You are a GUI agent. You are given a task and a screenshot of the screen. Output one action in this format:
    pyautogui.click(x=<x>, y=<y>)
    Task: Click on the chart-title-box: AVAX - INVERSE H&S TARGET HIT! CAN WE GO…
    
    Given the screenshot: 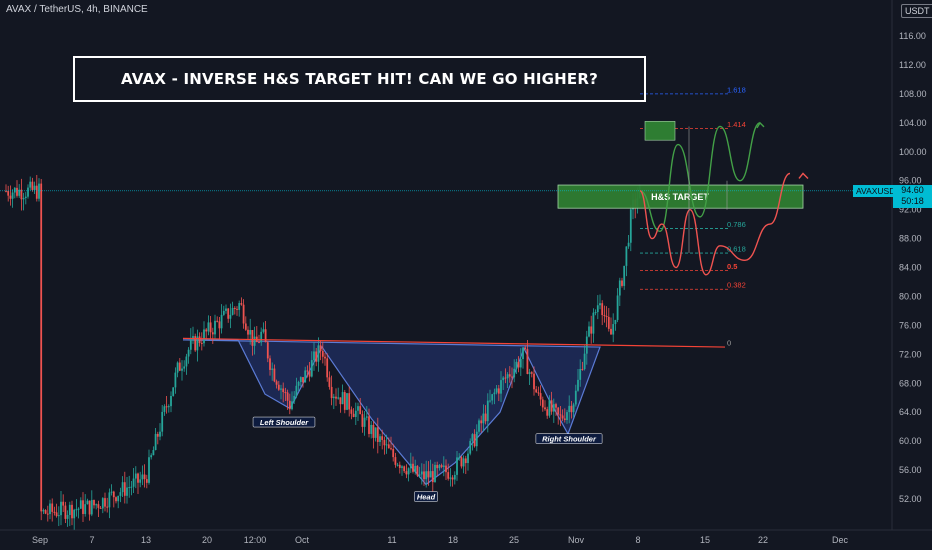 What is the action you would take?
    pyautogui.click(x=359, y=79)
    